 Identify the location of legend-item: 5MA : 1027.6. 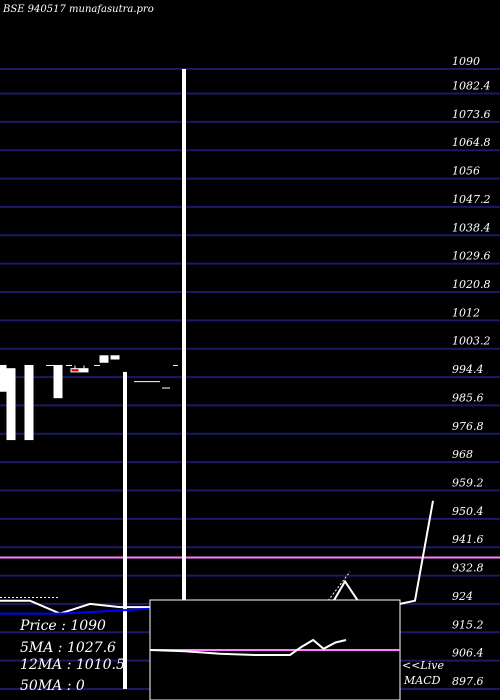
(68, 648).